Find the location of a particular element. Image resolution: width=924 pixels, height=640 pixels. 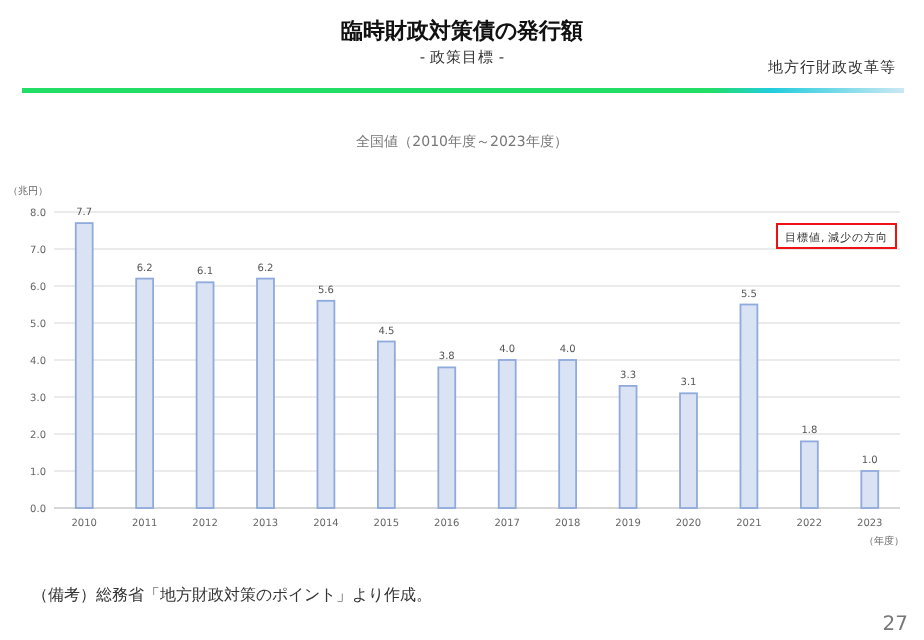

text: 27 is located at coordinates (895, 625).